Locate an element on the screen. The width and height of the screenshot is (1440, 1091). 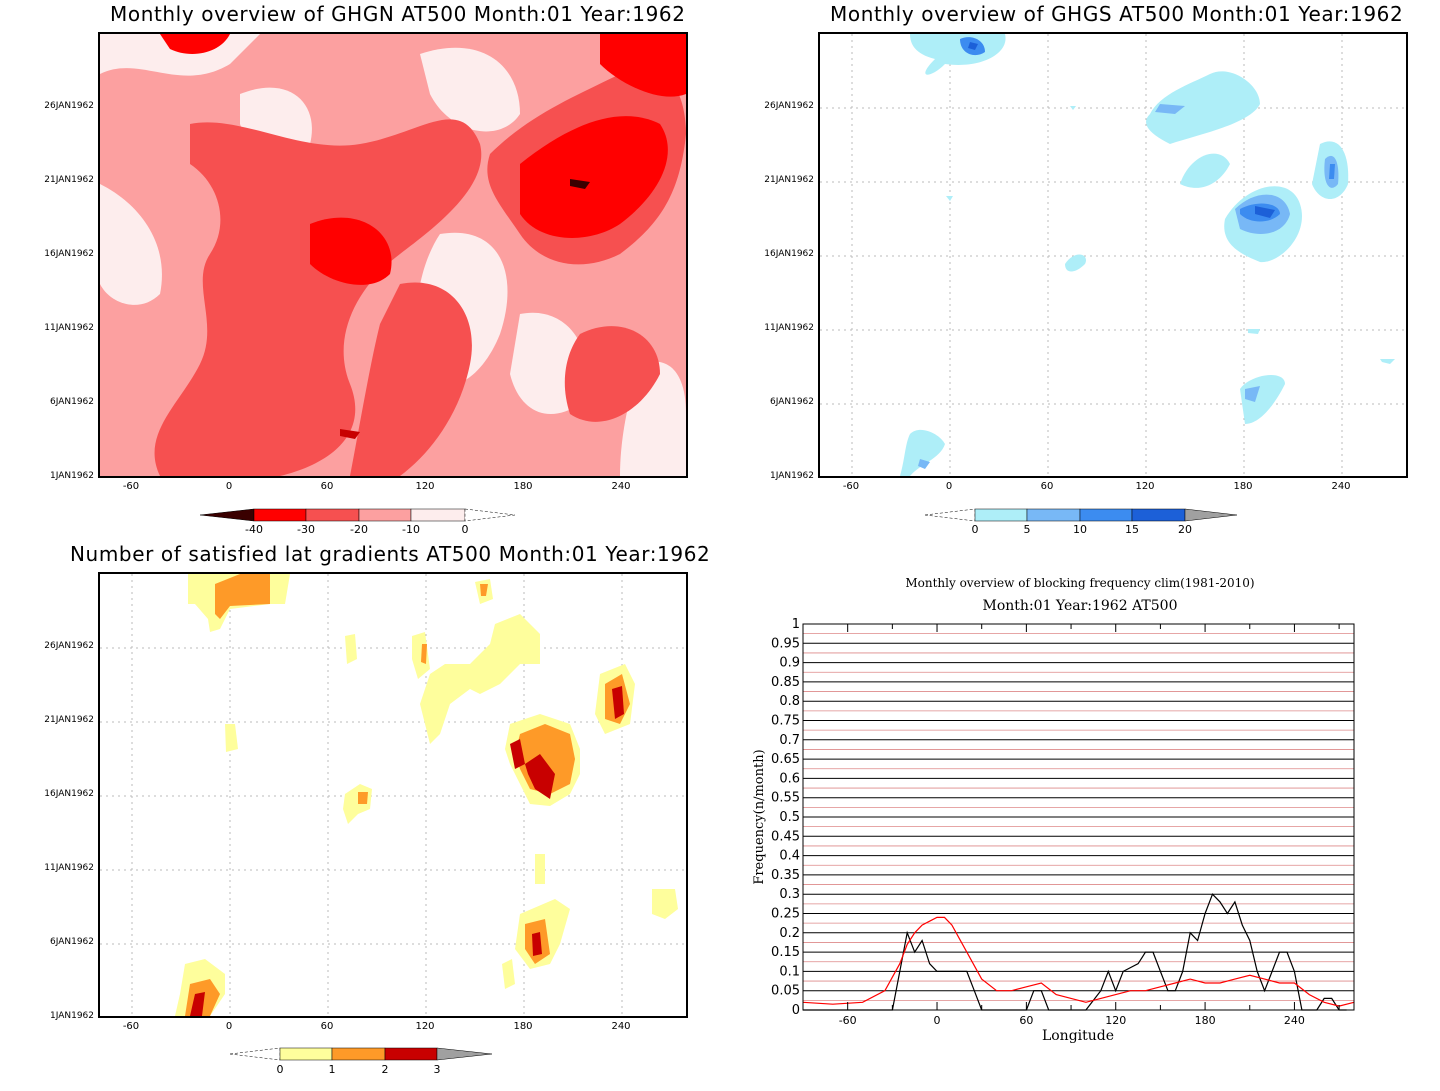
colorbar-label: 3 is located at coordinates (437, 1069).